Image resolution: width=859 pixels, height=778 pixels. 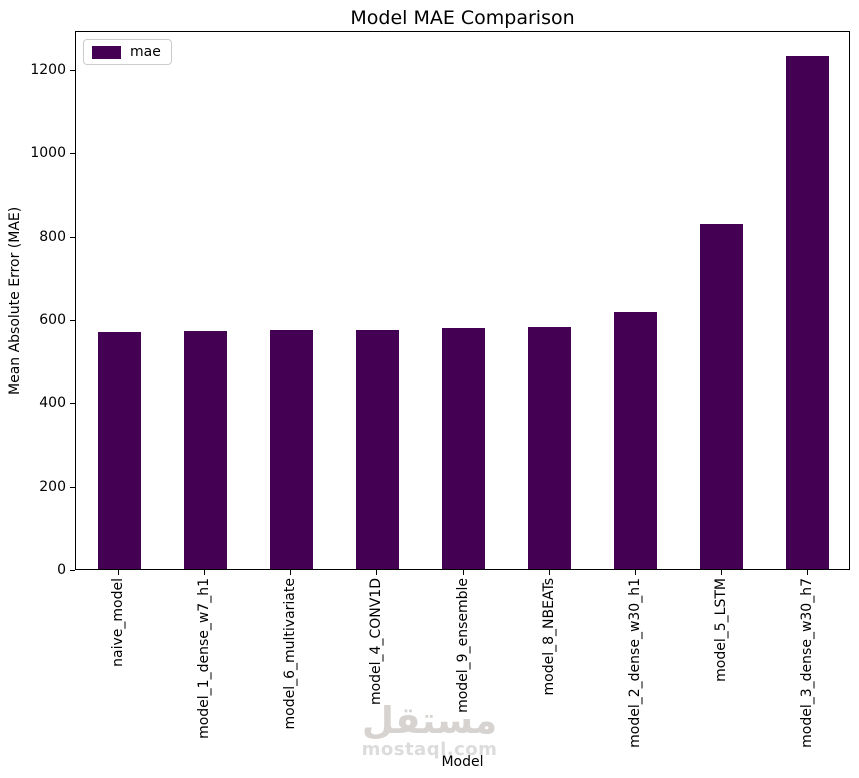 I want to click on y-tick-label: 1000, so click(x=48, y=153).